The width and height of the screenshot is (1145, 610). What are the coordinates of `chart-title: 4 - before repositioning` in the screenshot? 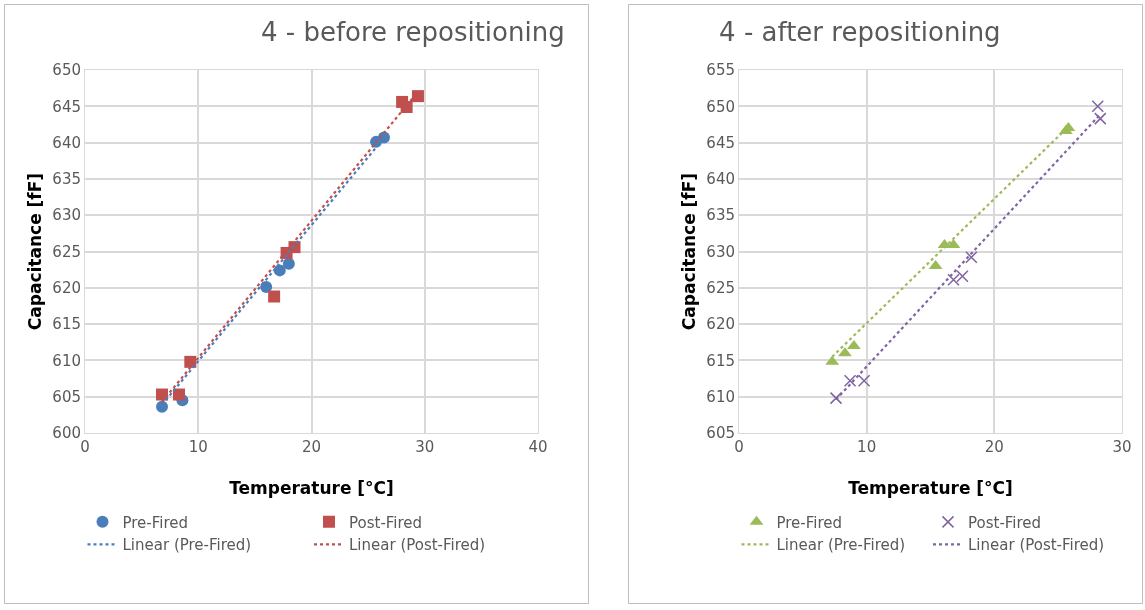 It's located at (412, 32).